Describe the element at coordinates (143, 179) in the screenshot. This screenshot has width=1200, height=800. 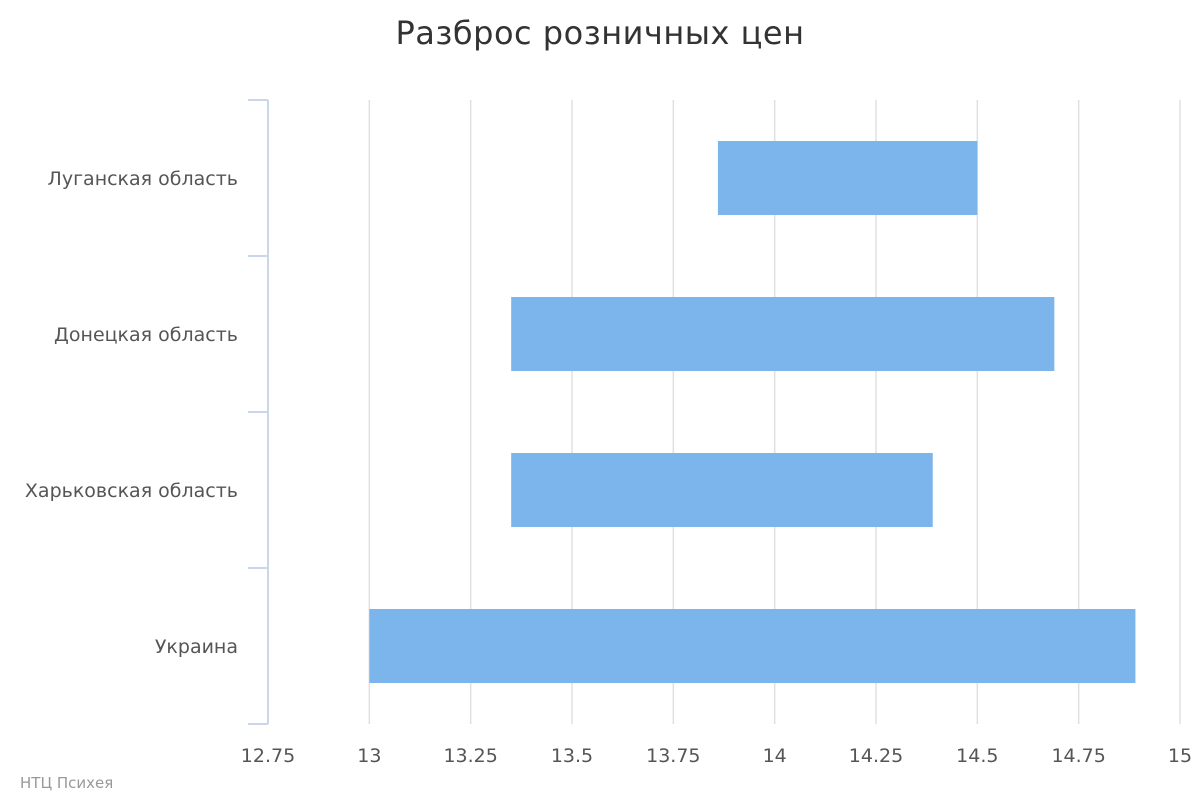
I see `category-label: Луганская область` at that location.